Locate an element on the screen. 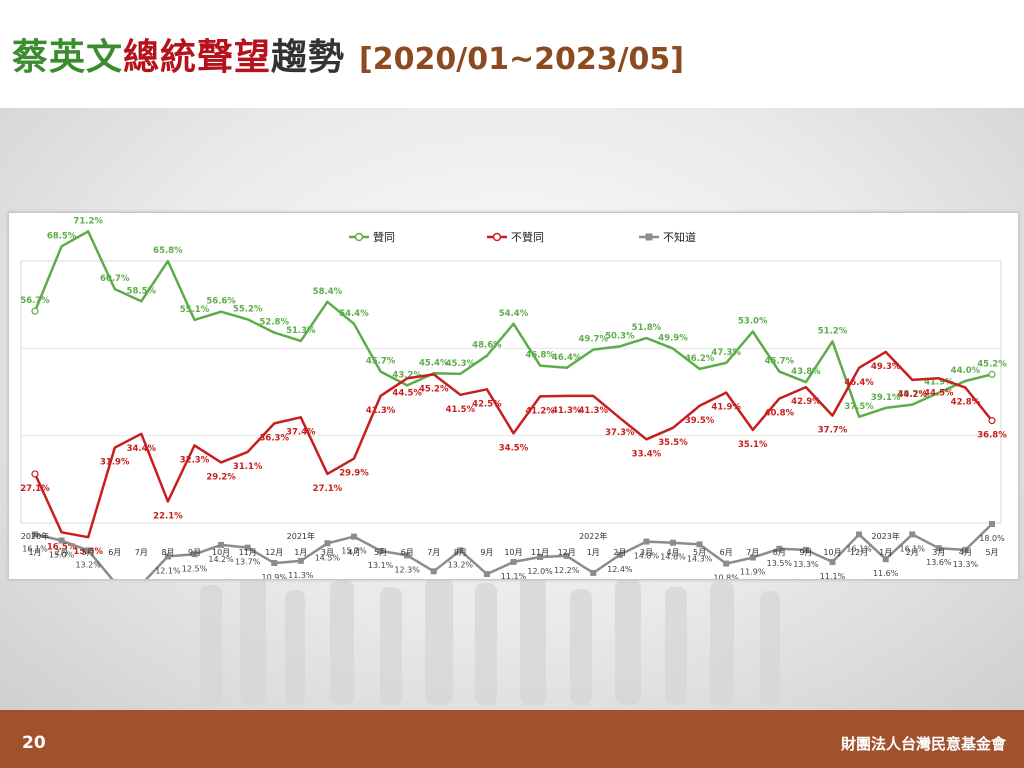 The height and width of the screenshot is (768, 1024). x-tick-label: 8月 is located at coordinates (460, 552).